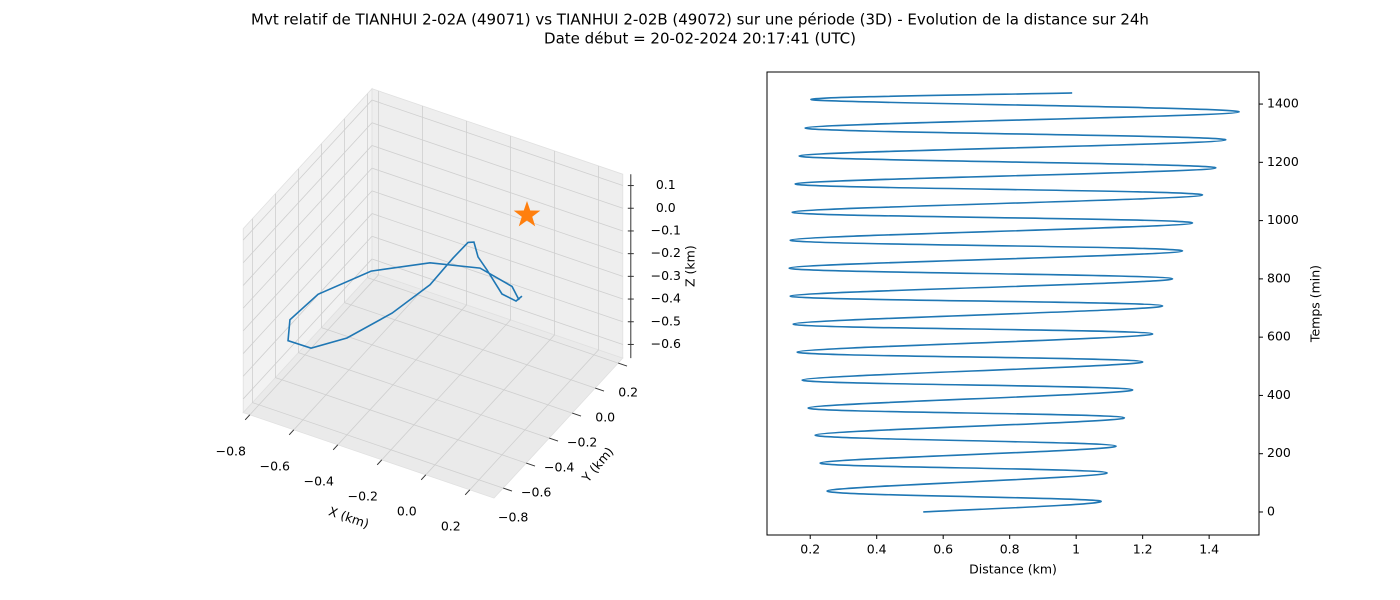 This screenshot has width=1400, height=600. I want to click on x-tick-label: −0.4, so click(319, 480).